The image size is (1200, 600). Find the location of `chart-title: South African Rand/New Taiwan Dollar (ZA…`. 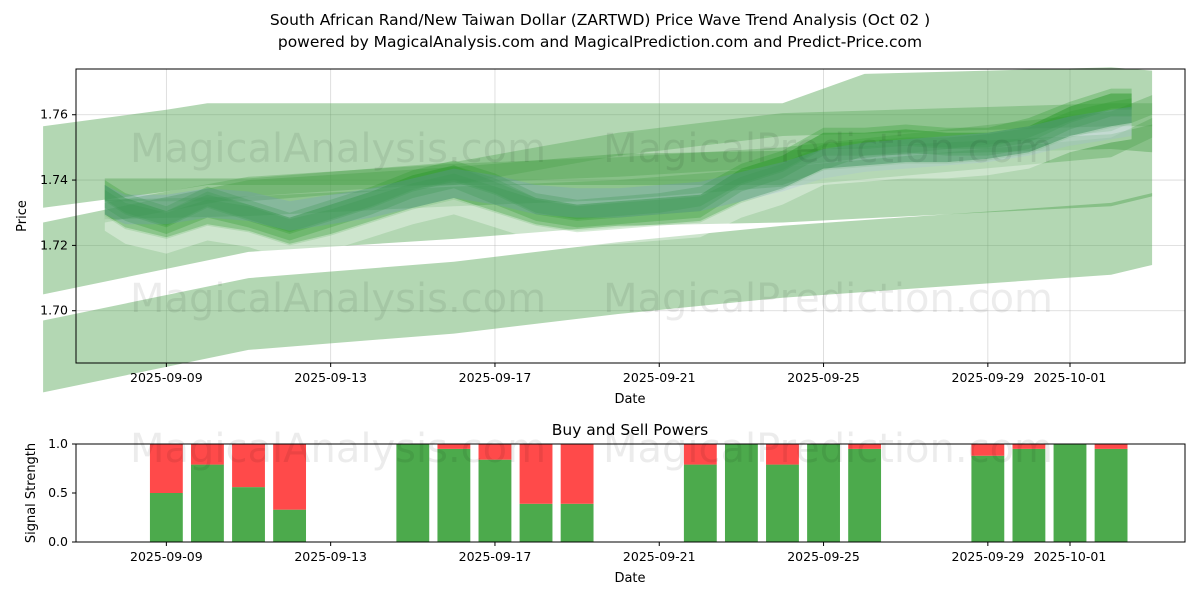

chart-title: South African Rand/New Taiwan Dollar (ZA… is located at coordinates (600, 20).